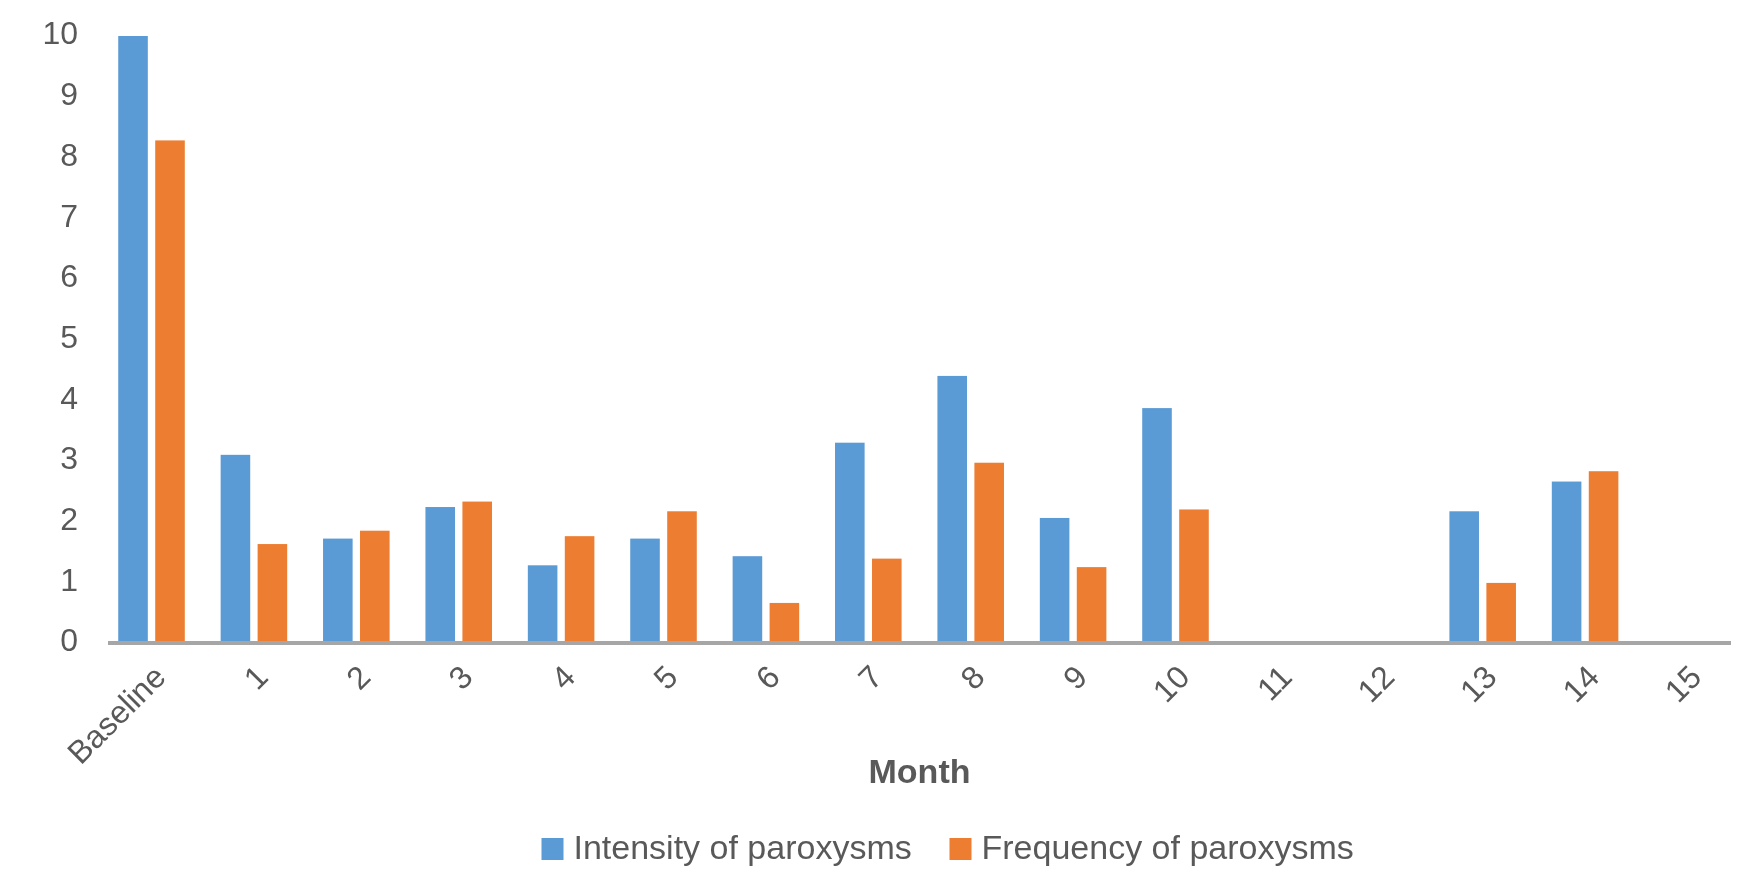 The image size is (1749, 886). I want to click on x-tick-label: 1, so click(255, 677).